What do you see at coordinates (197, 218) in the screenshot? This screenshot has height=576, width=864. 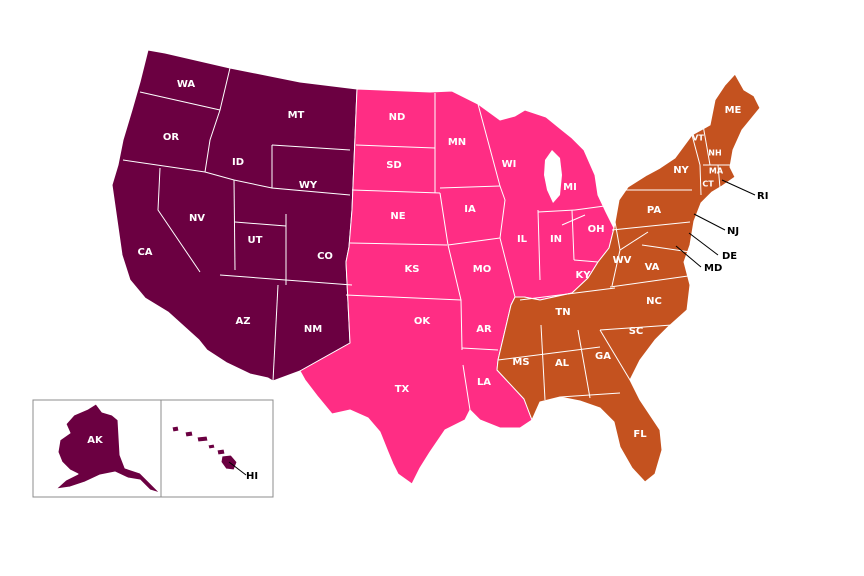 I see `label-nv: NV` at bounding box center [197, 218].